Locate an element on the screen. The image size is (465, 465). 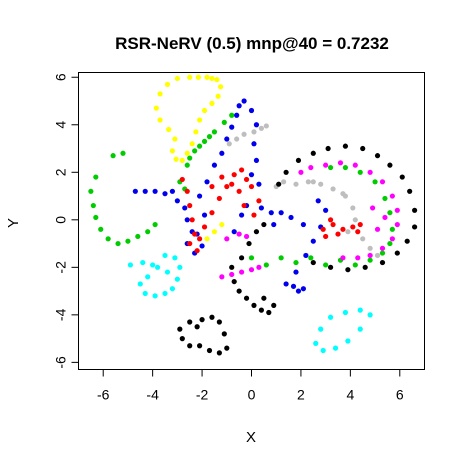
y-tick-label: -4 is located at coordinates (61, 314).